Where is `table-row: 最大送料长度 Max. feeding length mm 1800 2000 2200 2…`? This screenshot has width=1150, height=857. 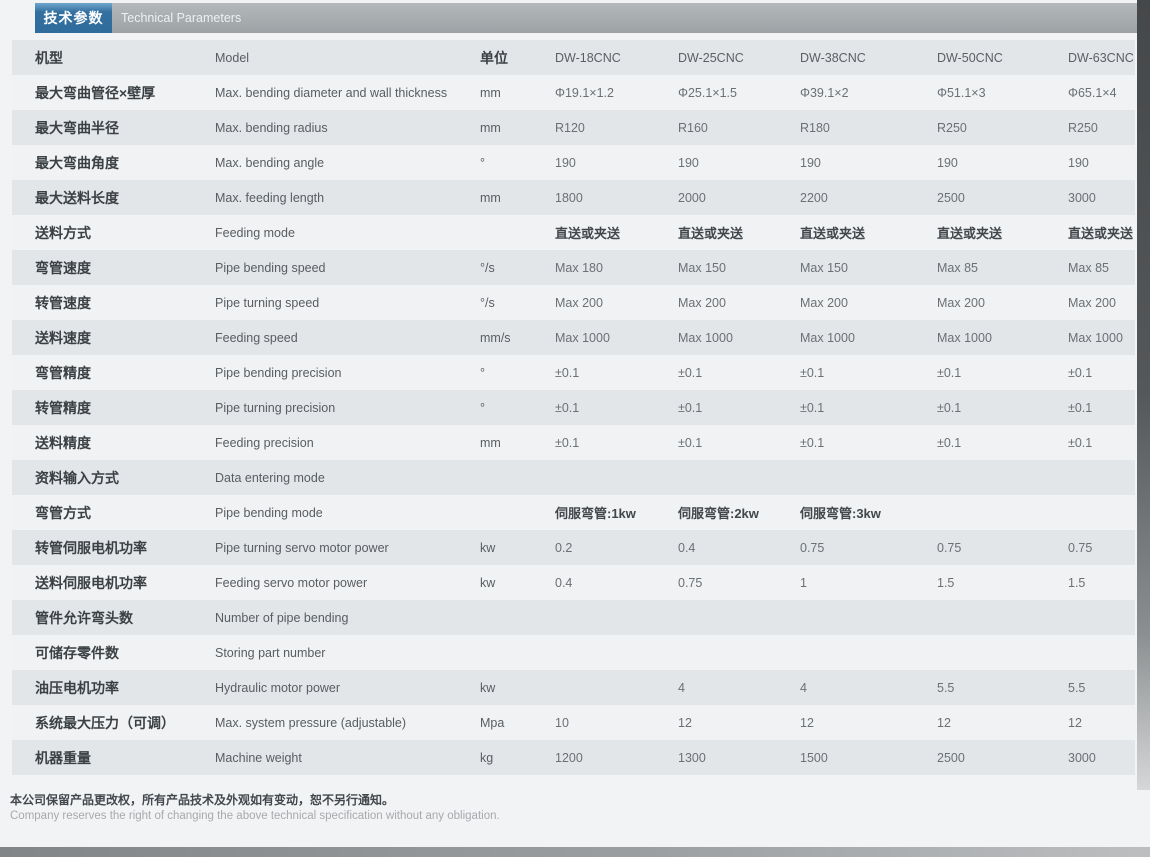 table-row: 最大送料长度 Max. feeding length mm 1800 2000 2200 2… is located at coordinates (573, 197).